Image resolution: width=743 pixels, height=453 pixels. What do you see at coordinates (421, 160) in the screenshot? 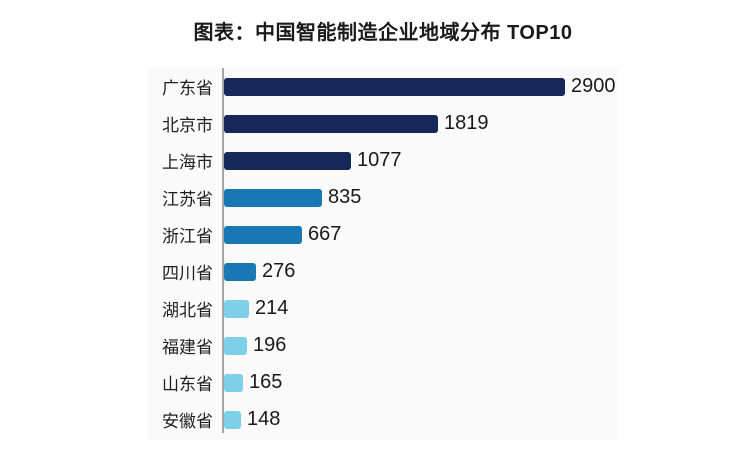
I see `bar-track: 1077` at bounding box center [421, 160].